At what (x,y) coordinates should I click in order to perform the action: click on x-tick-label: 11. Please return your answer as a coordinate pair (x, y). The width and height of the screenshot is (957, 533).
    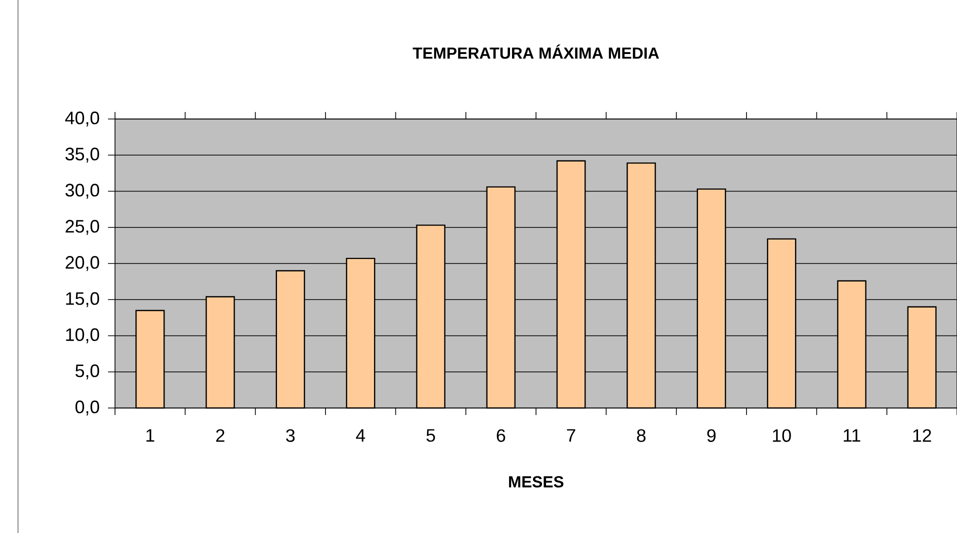
    Looking at the image, I should click on (852, 435).